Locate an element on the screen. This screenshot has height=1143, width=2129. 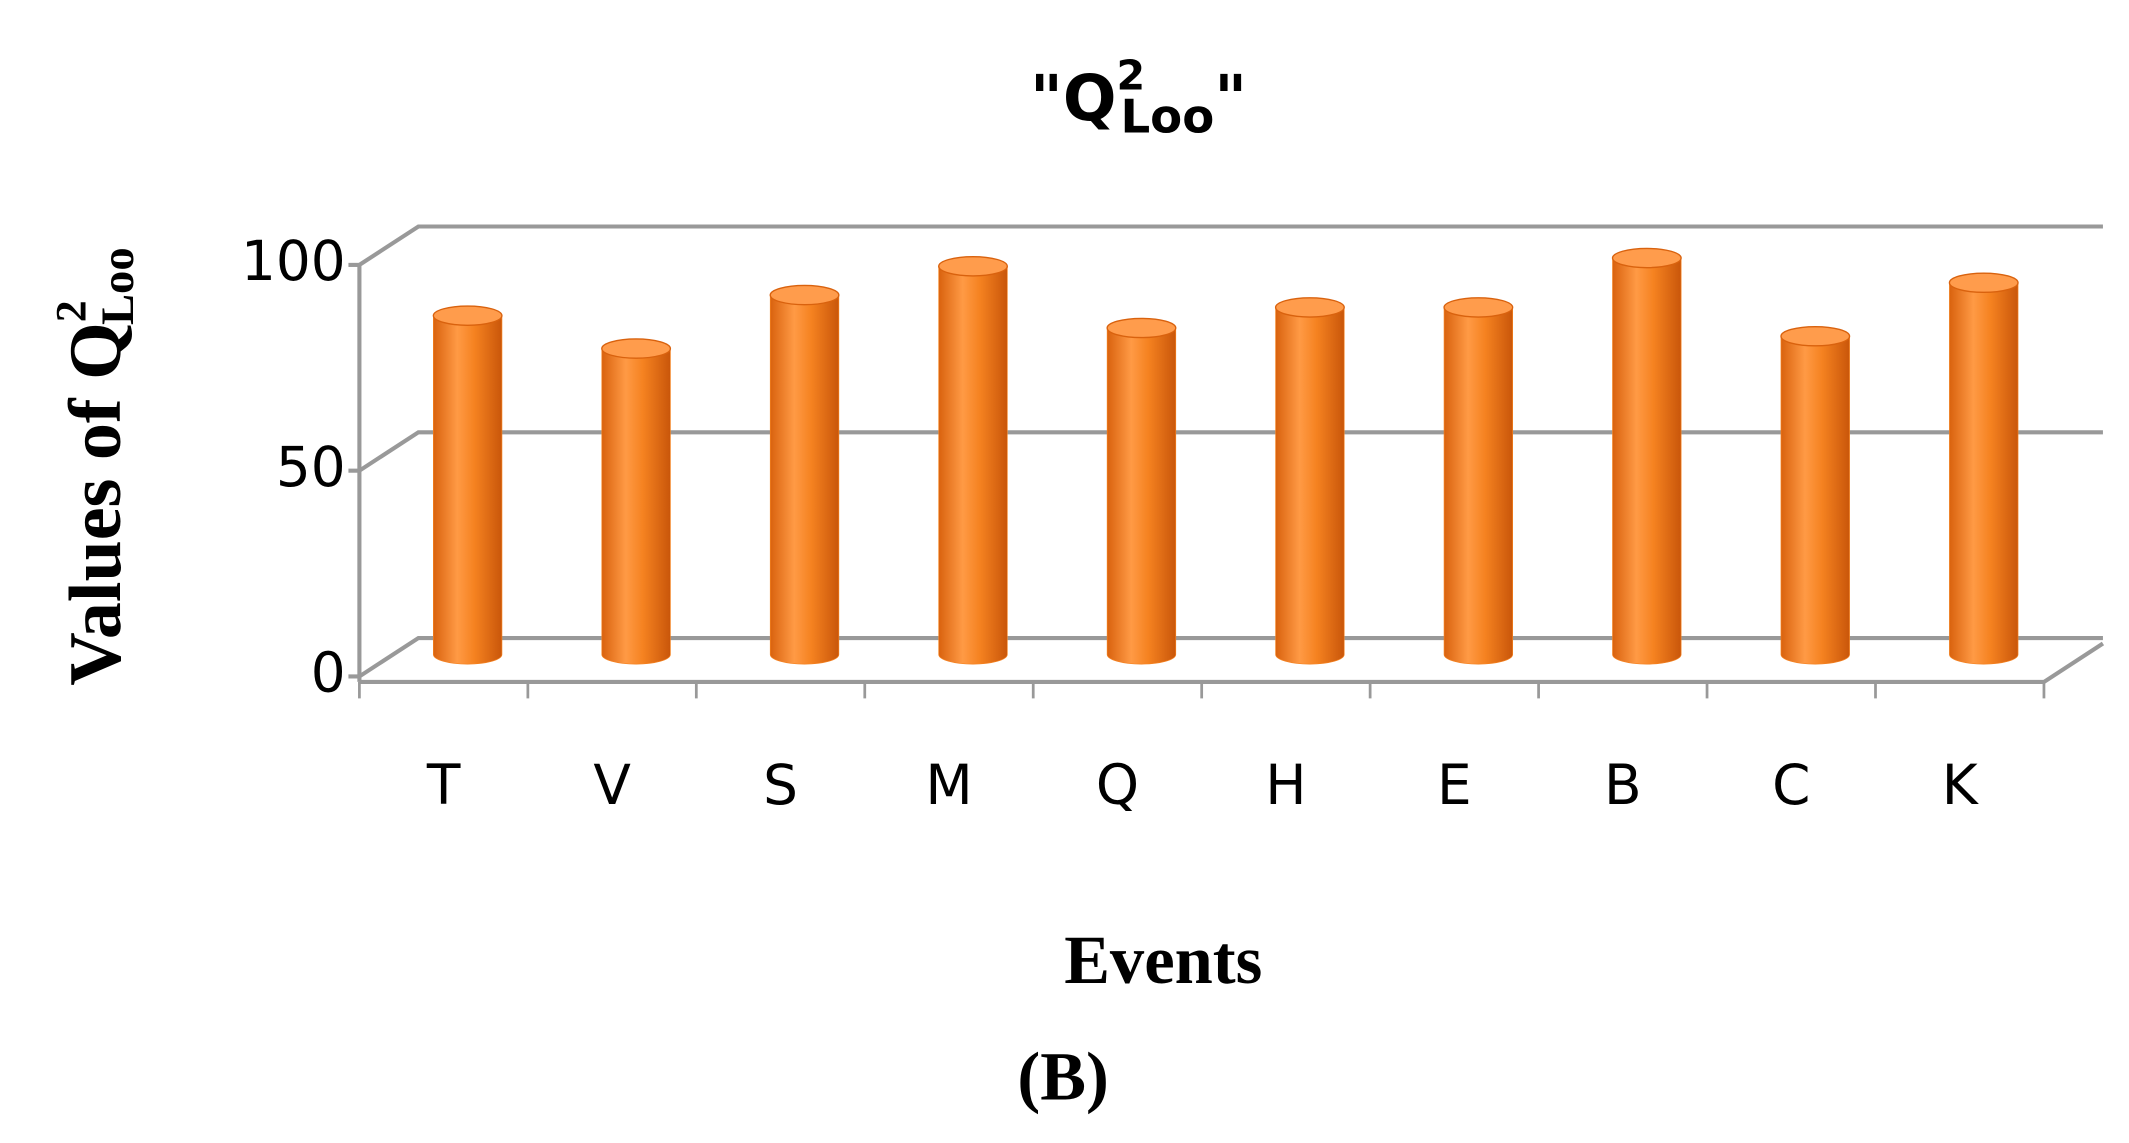
chart-title: "Q2 Loo" is located at coordinates (1138, 97).